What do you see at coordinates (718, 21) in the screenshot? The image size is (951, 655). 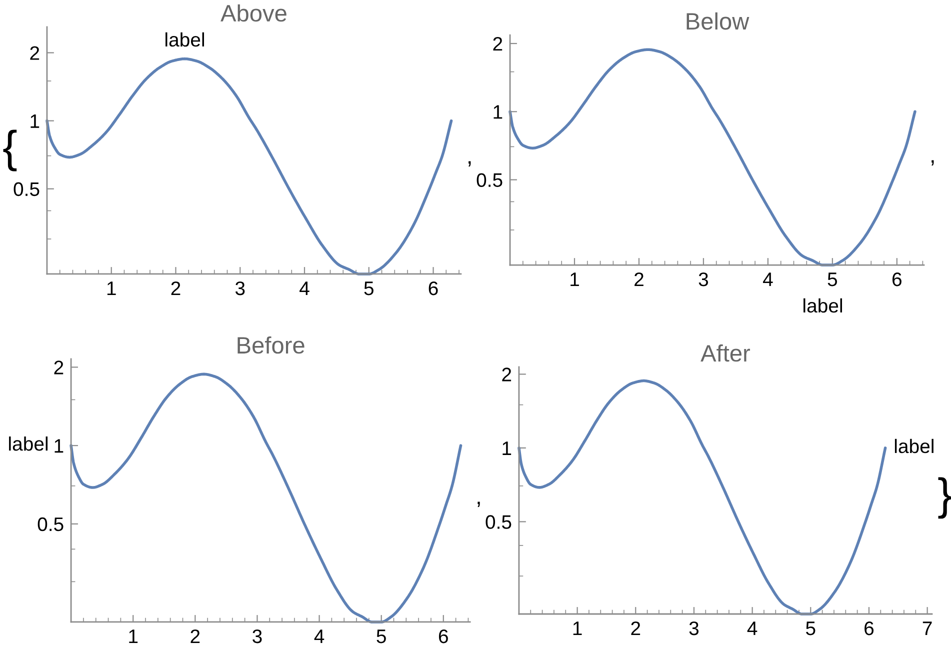 I see `chart-title: Below` at bounding box center [718, 21].